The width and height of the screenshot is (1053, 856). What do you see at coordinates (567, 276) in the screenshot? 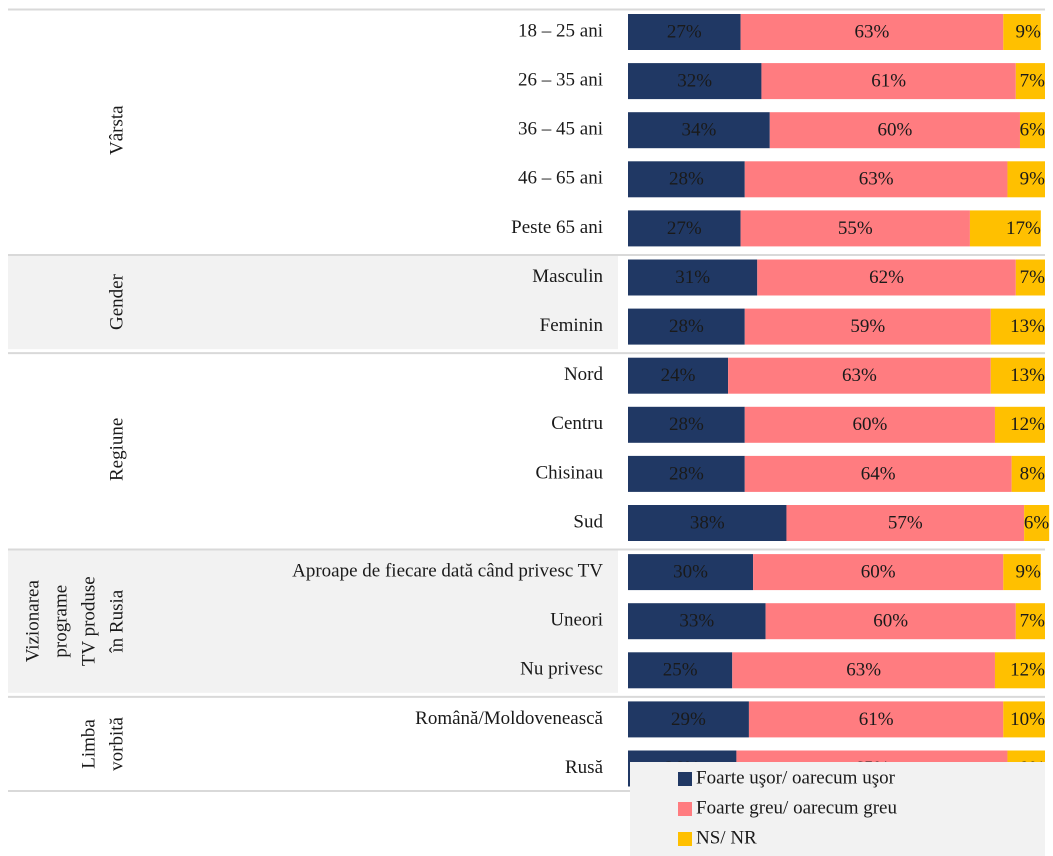
I see `y-tick-label: Masculin` at bounding box center [567, 276].